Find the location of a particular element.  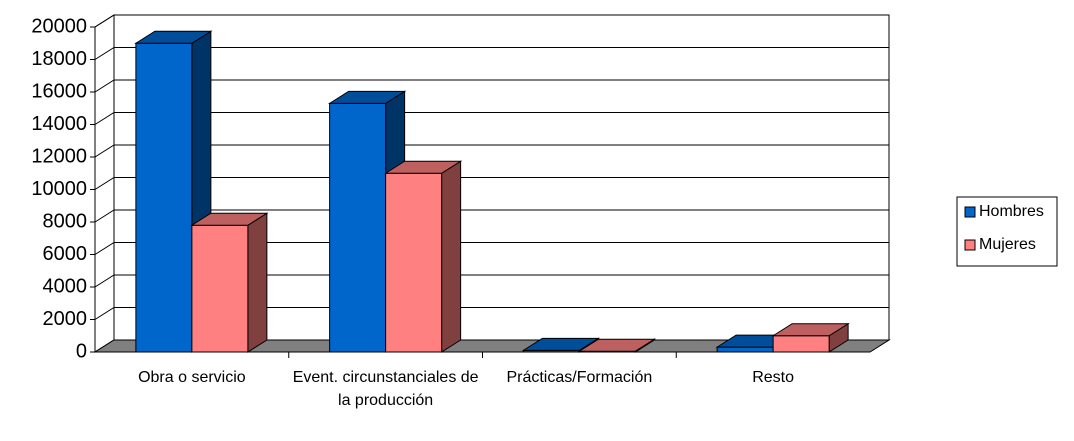

x-tick-label: Event. circunstanciales de la producción is located at coordinates (385, 389).